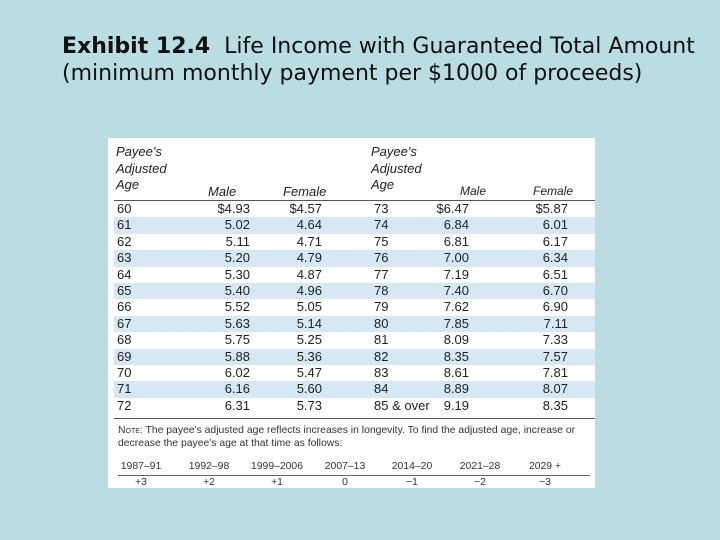  I want to click on adjustment-value: −2, so click(480, 482).